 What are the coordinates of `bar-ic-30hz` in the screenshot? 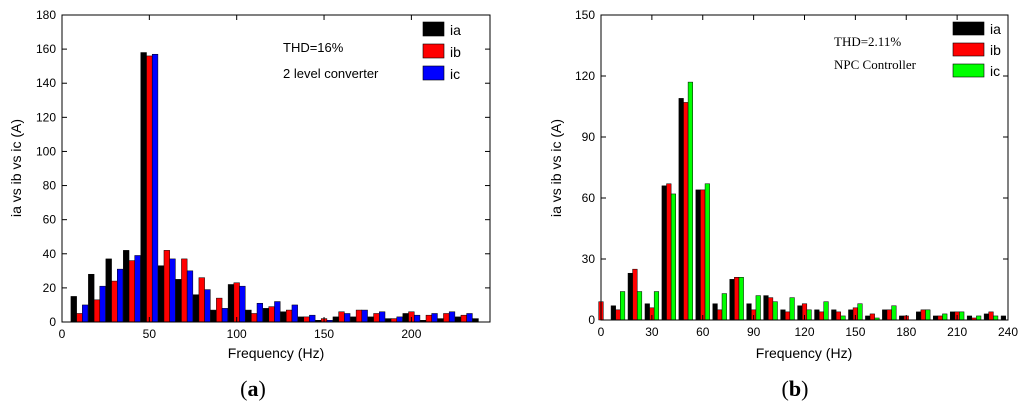 It's located at (656, 306).